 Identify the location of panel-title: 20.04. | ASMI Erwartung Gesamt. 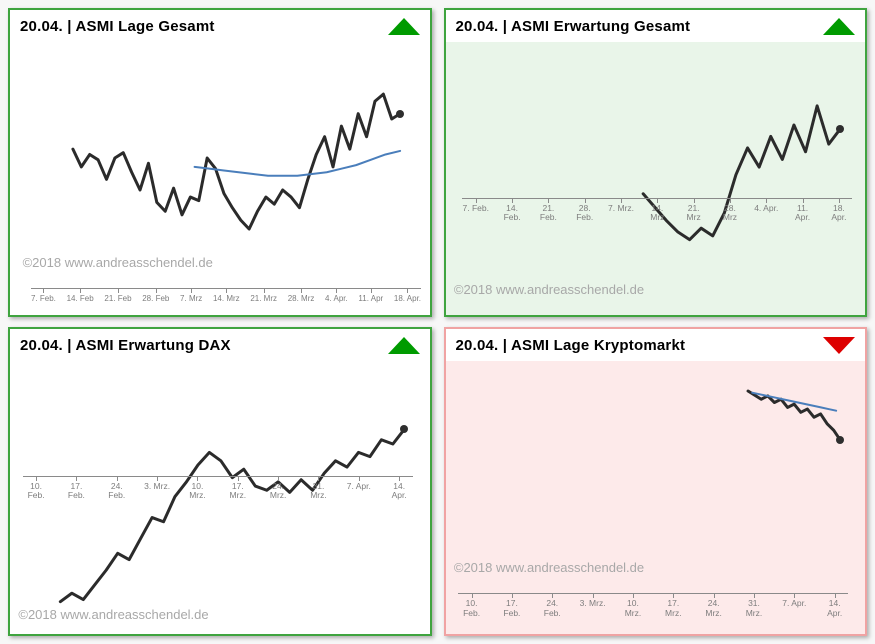
(573, 26).